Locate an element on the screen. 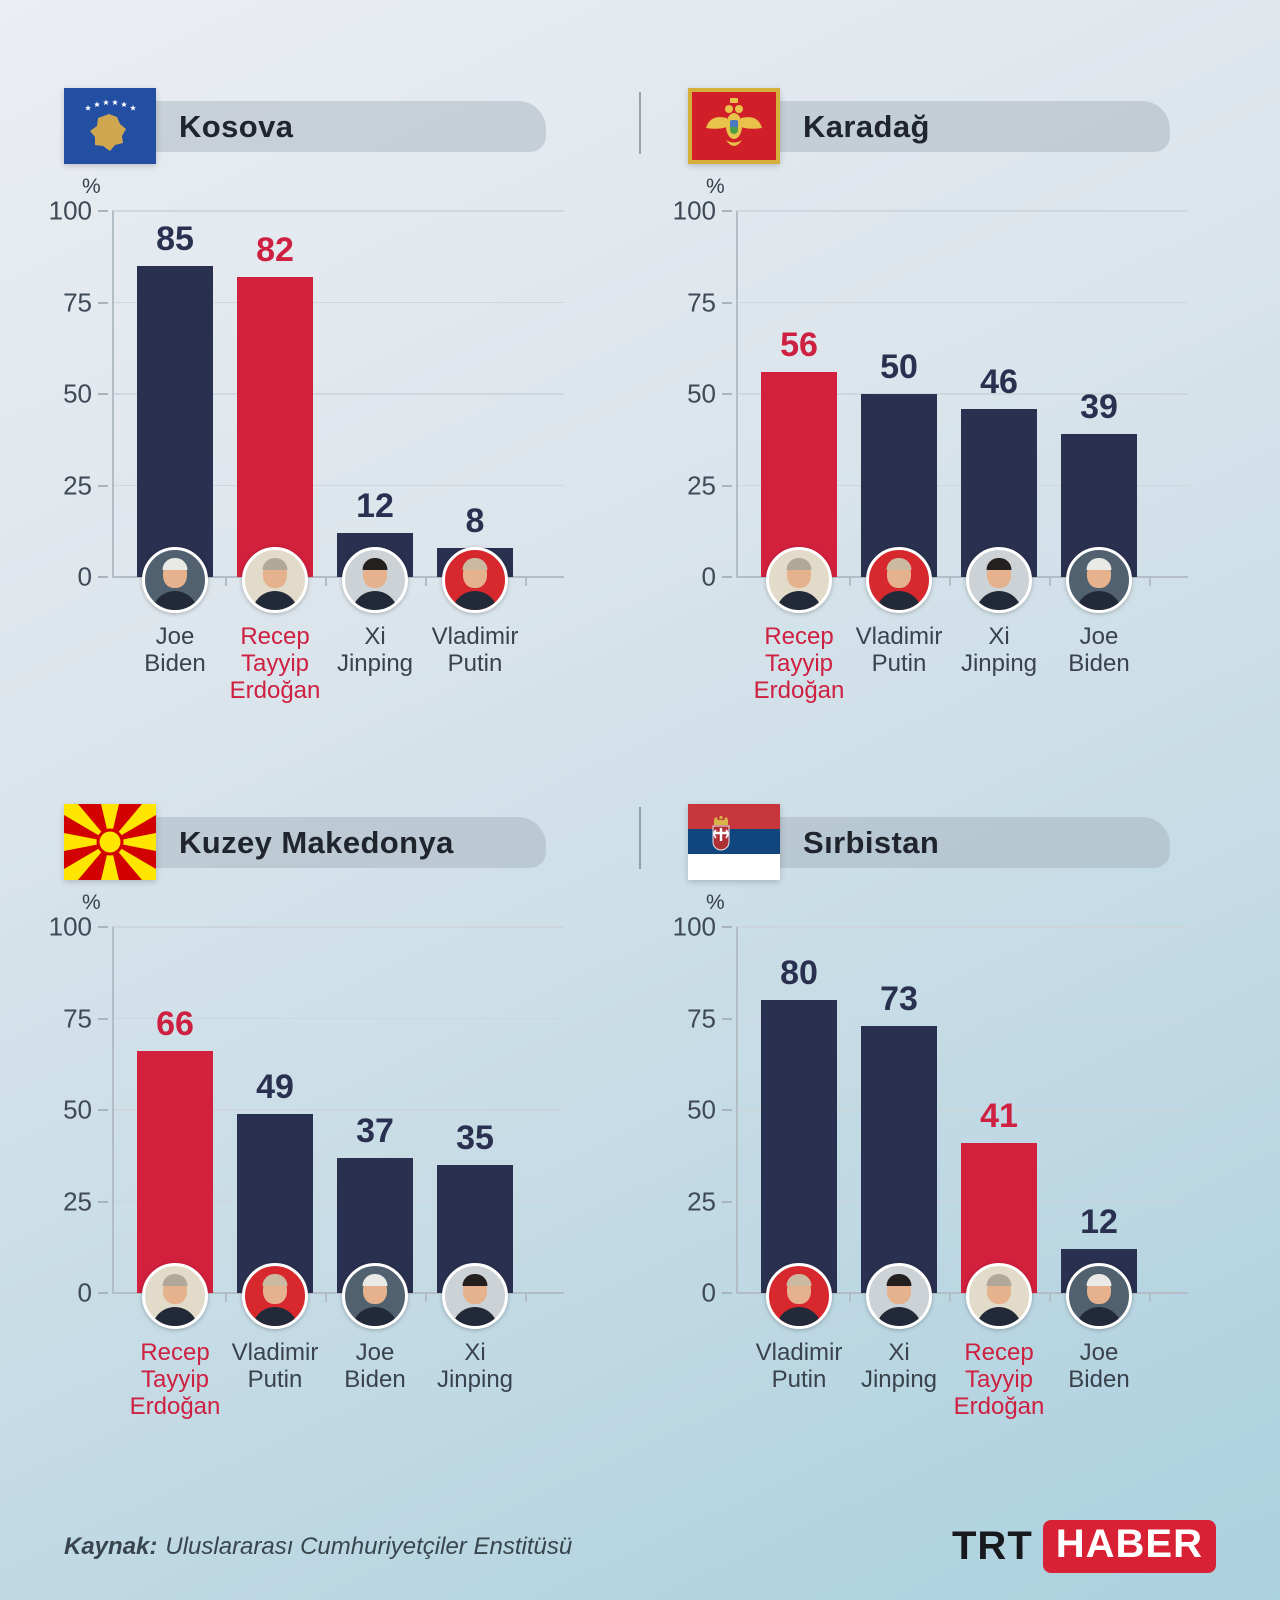  bar-group-vladimir-putin: 8 is located at coordinates (475, 412).